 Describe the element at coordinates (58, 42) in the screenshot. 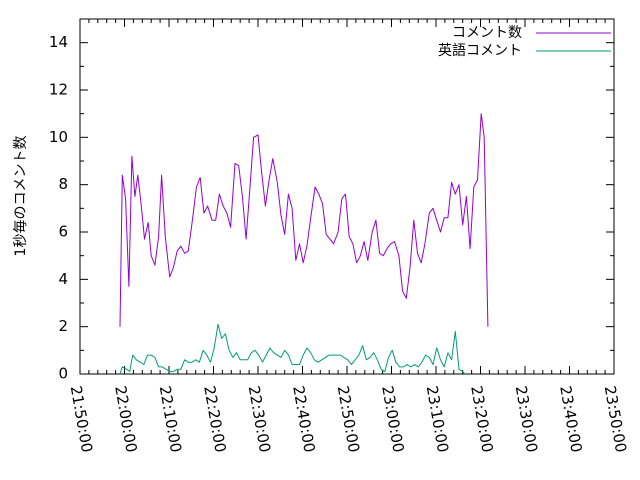

I see `y-tick-label: 14` at that location.